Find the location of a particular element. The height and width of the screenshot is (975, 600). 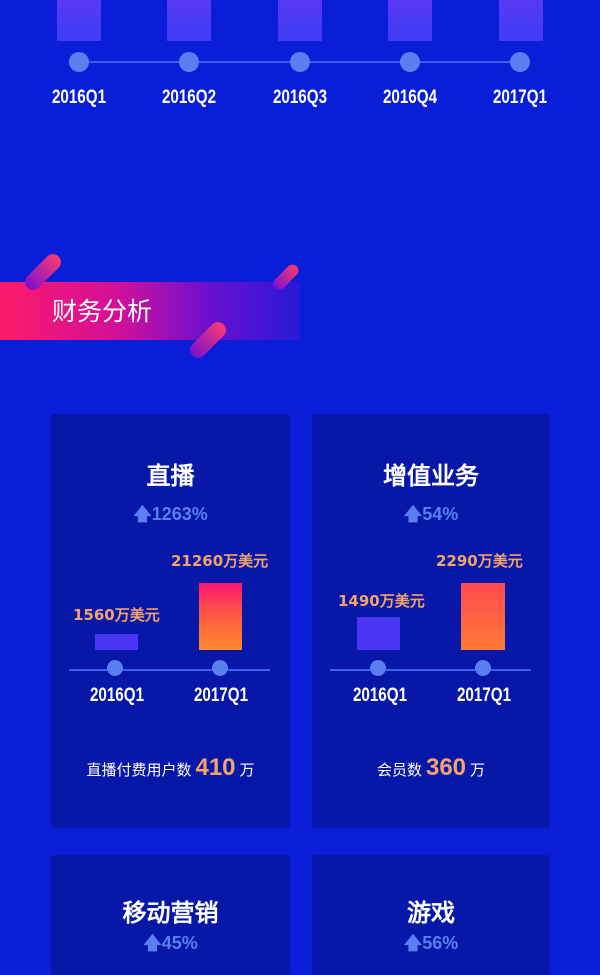

quarter-label: 2016Q4 is located at coordinates (410, 97).